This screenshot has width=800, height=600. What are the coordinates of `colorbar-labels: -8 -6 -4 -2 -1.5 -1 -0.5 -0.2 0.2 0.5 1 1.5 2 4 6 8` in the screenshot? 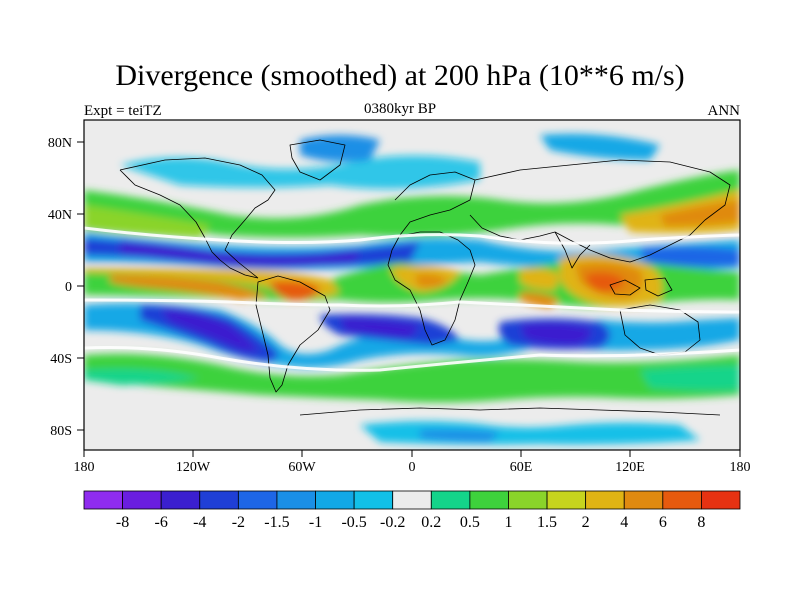 It's located at (410, 522).